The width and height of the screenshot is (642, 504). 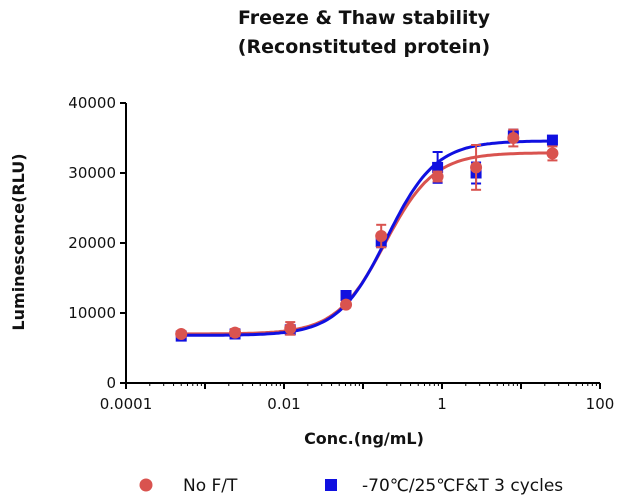 I want to click on legend-label-ft-3-cycles: -70℃/25℃F&T 3 cycles, so click(x=462, y=486).